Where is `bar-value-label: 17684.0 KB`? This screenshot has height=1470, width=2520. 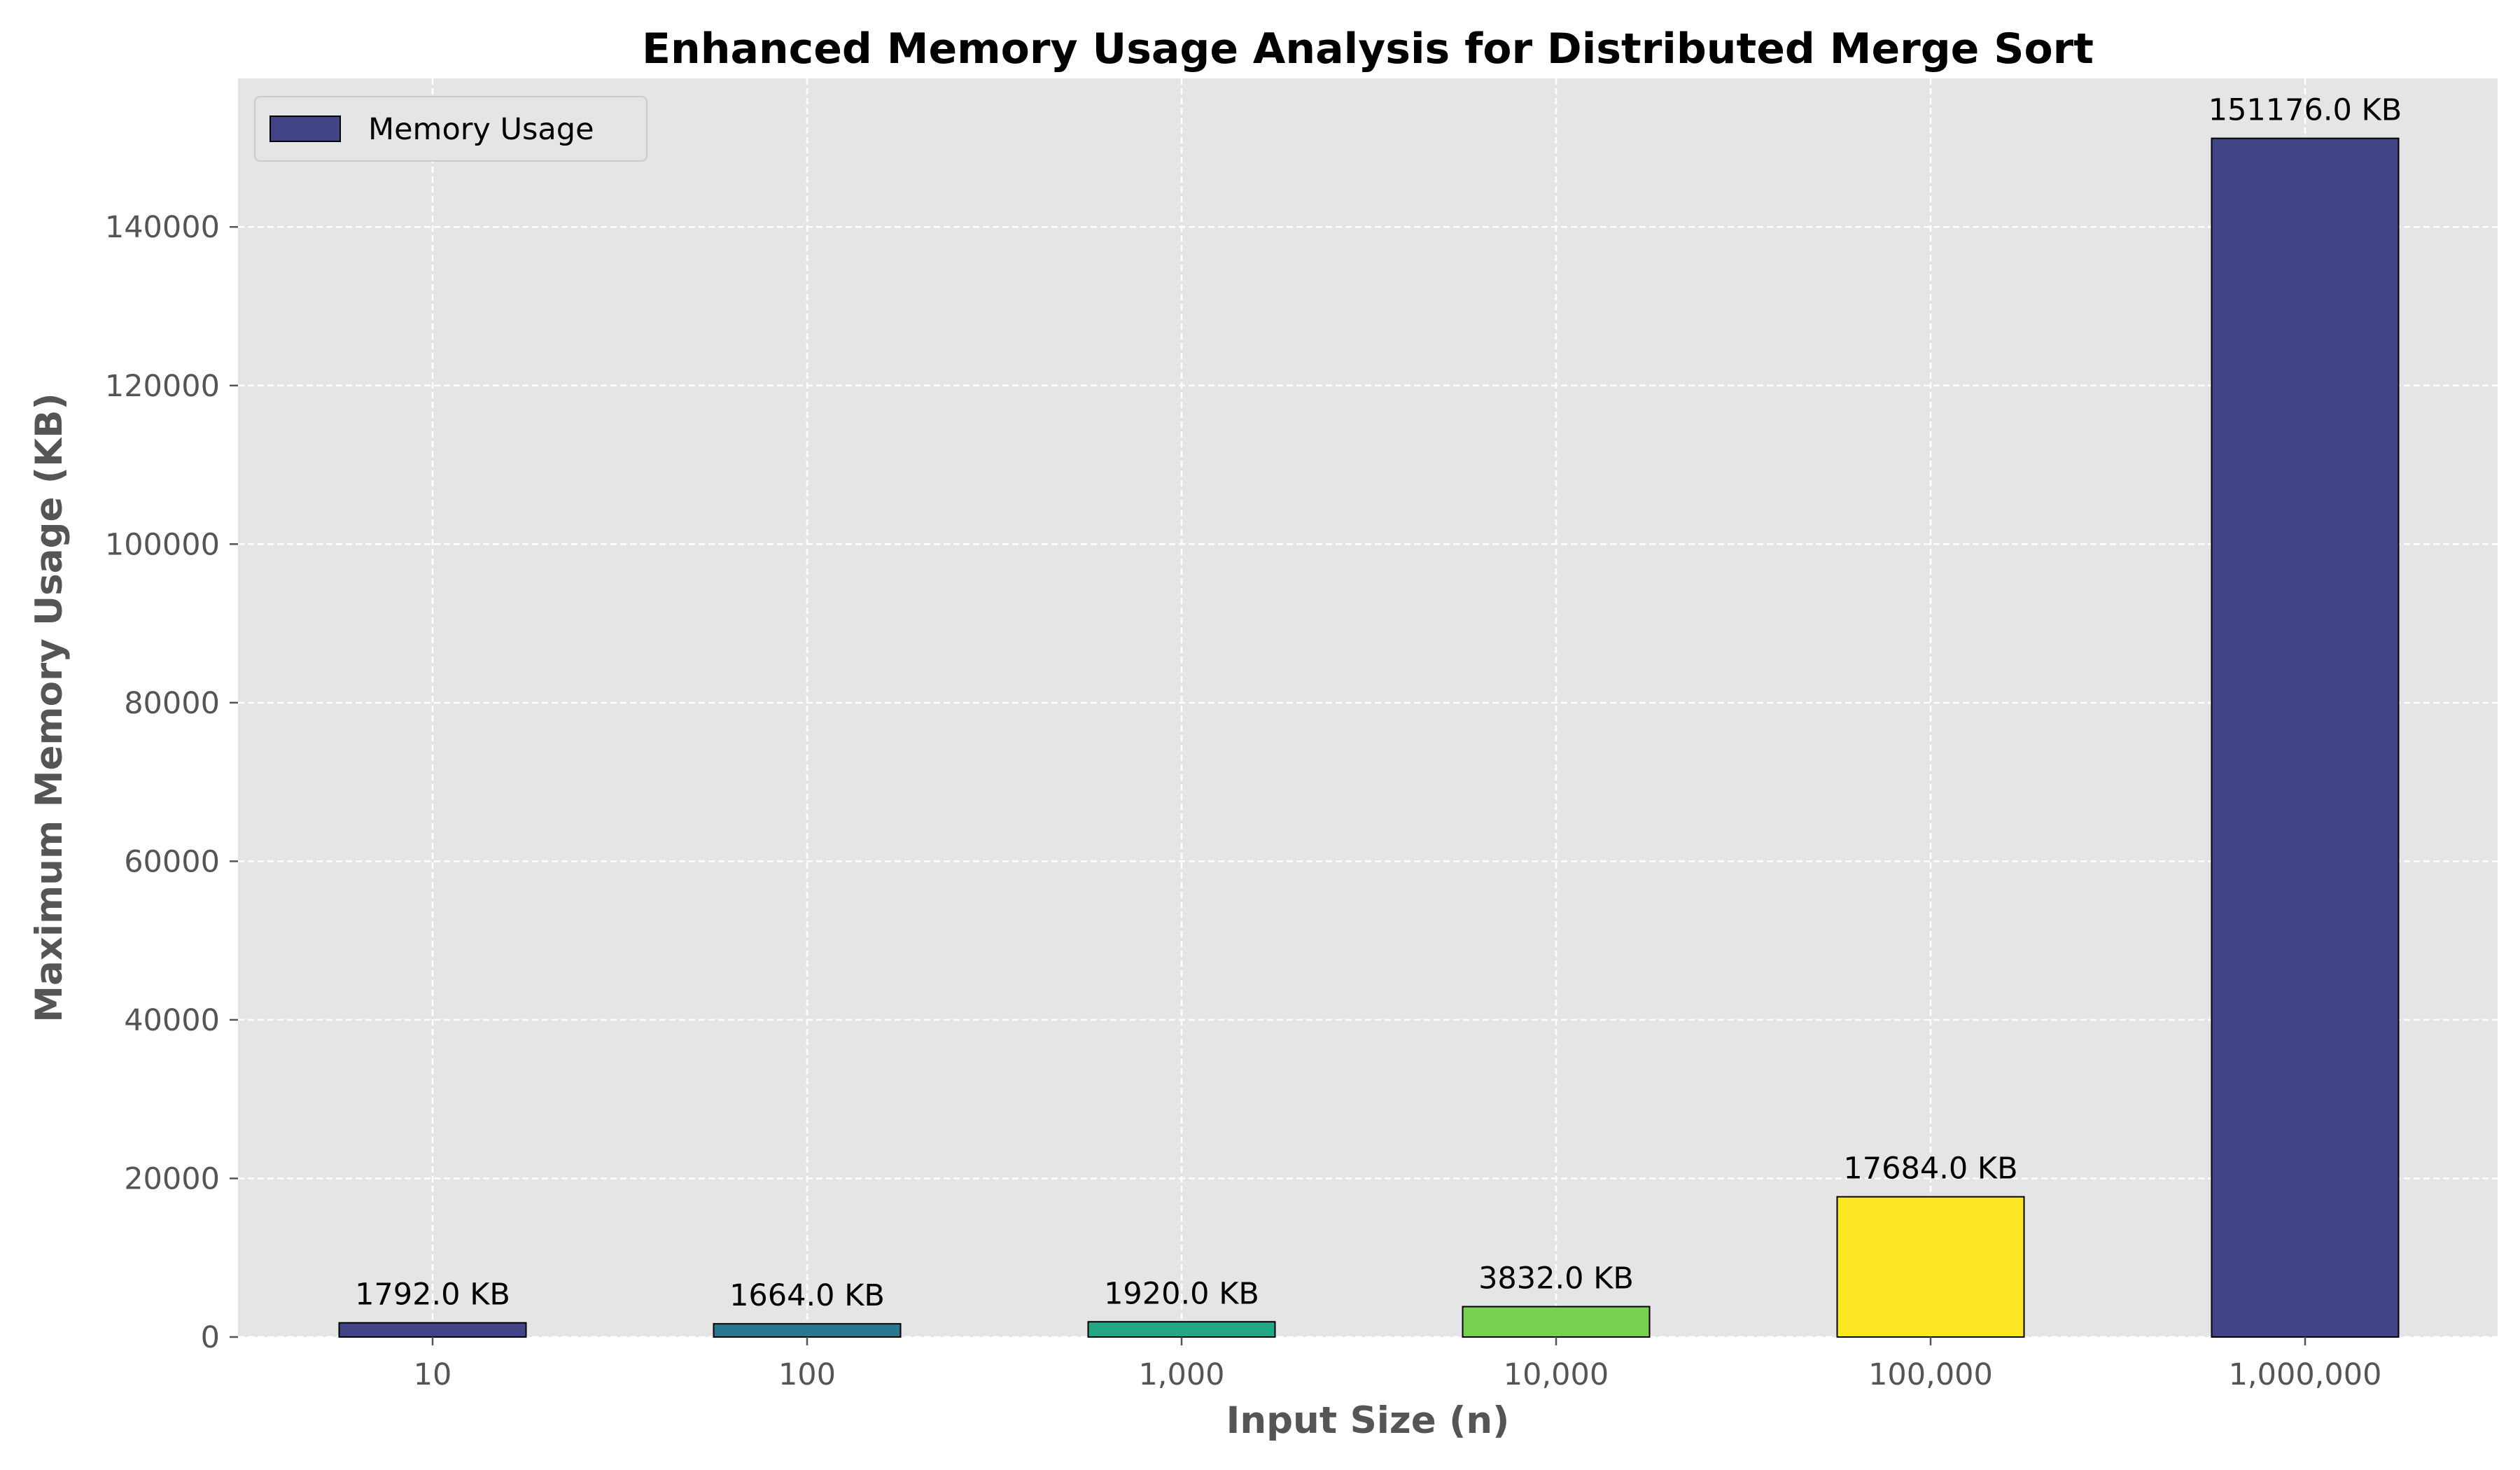
bar-value-label: 17684.0 KB is located at coordinates (1930, 1169).